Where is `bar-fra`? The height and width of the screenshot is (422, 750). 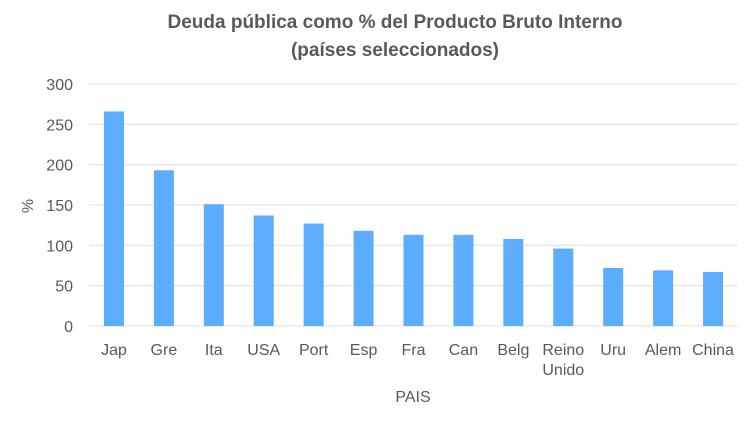
bar-fra is located at coordinates (413, 280).